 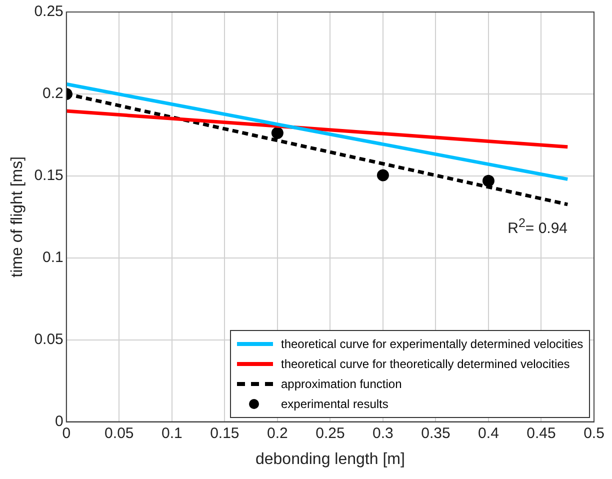 What do you see at coordinates (341, 383) in the screenshot?
I see `legend-label: approximation function` at bounding box center [341, 383].